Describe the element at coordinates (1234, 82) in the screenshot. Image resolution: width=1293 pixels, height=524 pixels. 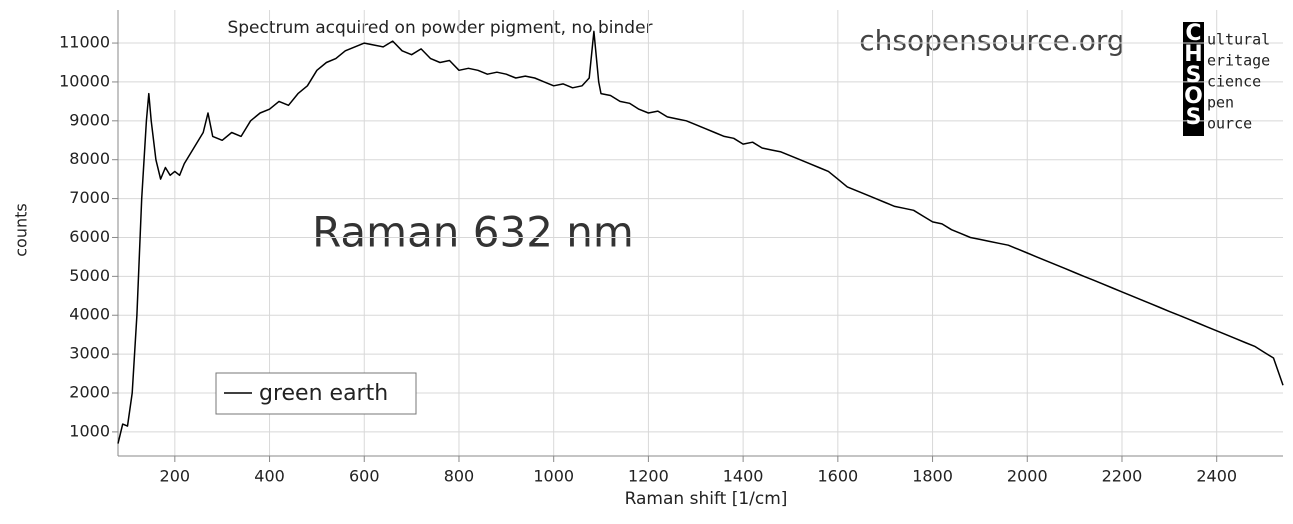
I see `logo-word: cience` at that location.